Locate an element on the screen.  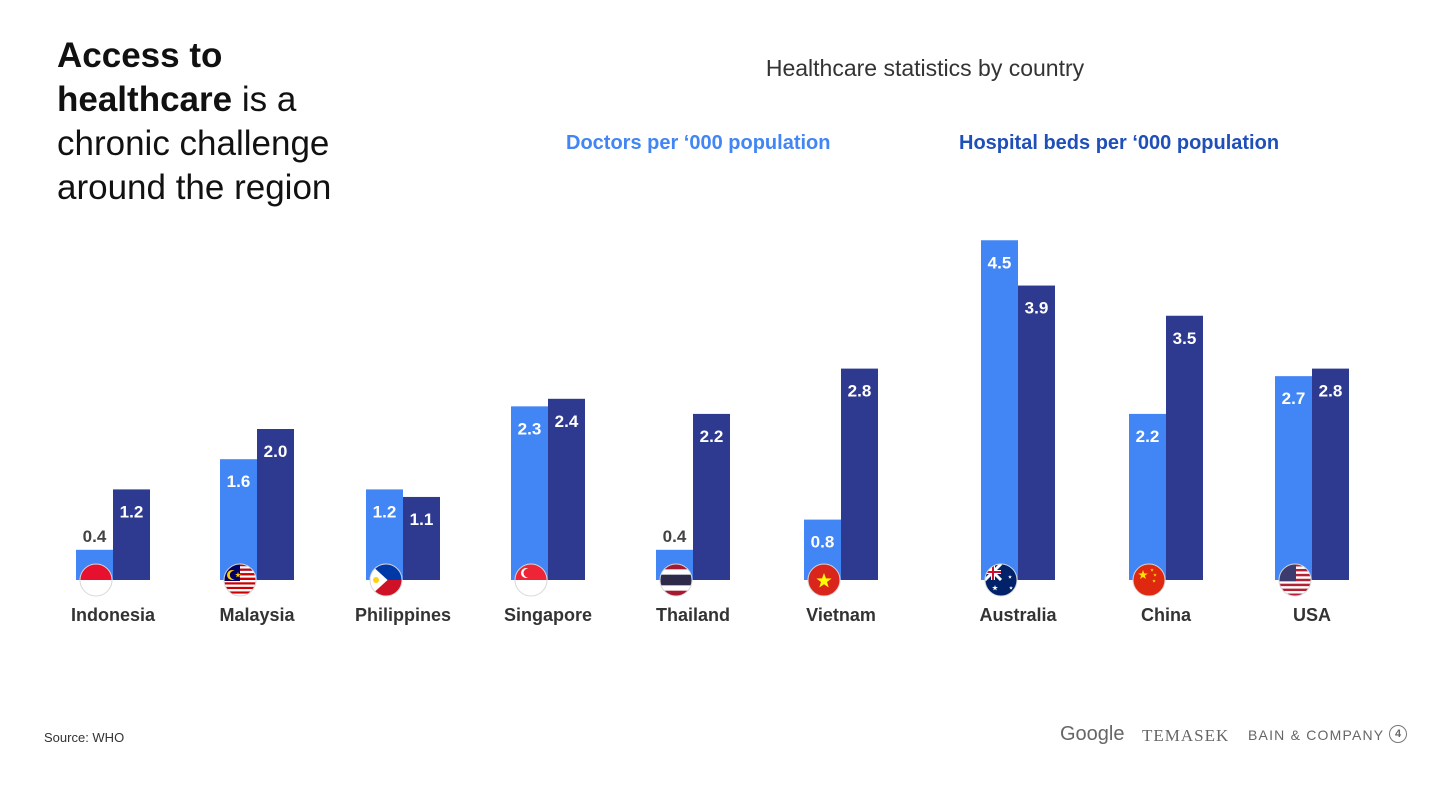
australia-flag-outline is located at coordinates (1001, 580).